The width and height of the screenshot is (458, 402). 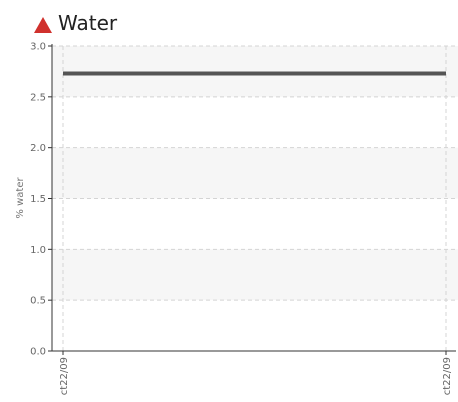 I want to click on y-tick-label: 1.5, so click(x=38, y=199).